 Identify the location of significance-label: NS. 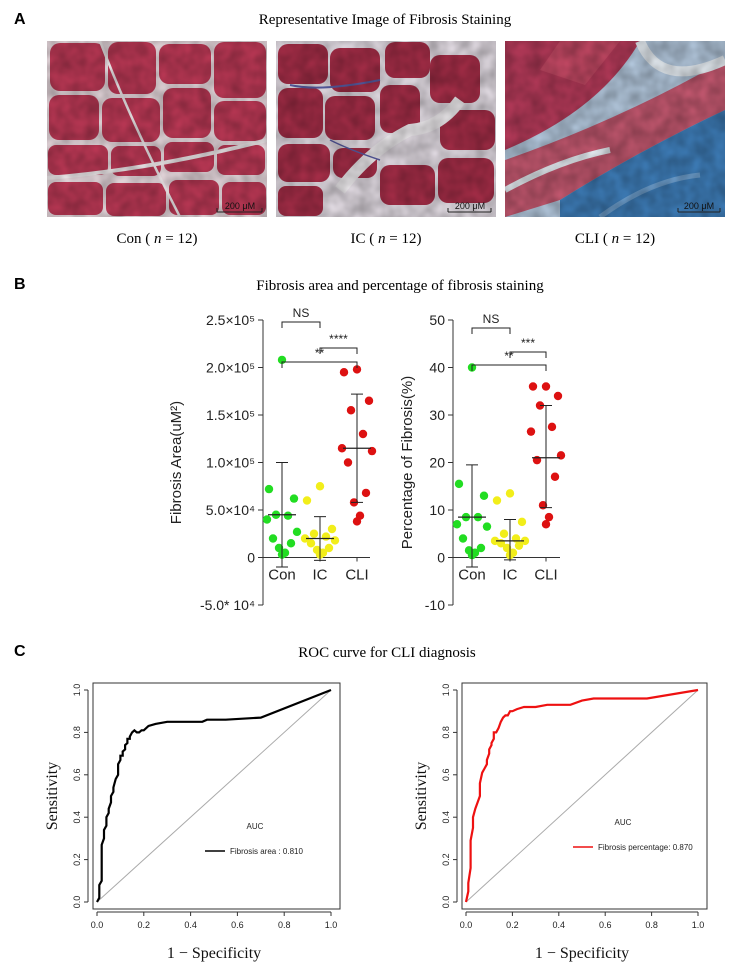
(301, 313).